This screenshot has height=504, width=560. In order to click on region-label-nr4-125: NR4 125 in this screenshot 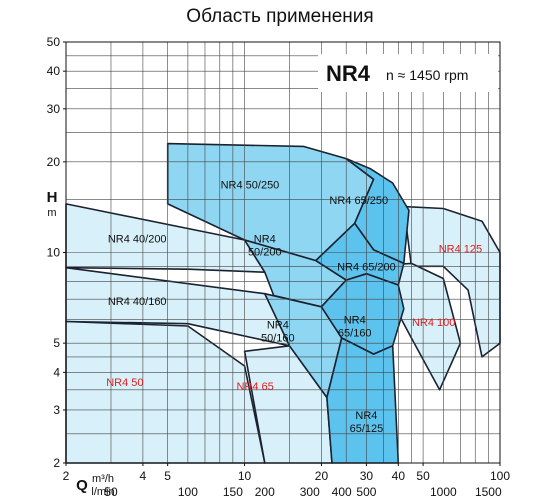, I will do `click(460, 250)`.